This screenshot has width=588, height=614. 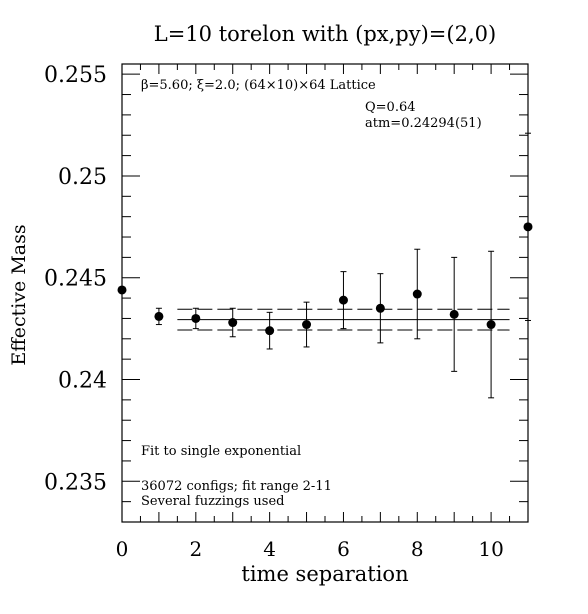 I want to click on y-tick-label: 0.24, so click(x=82, y=381).